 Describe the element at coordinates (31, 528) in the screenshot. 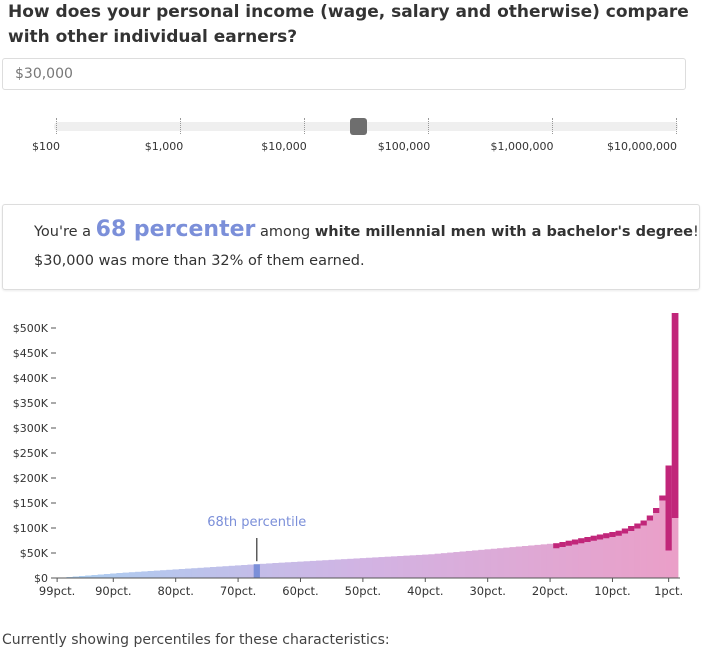

I see `y-tick-label: $100K` at that location.